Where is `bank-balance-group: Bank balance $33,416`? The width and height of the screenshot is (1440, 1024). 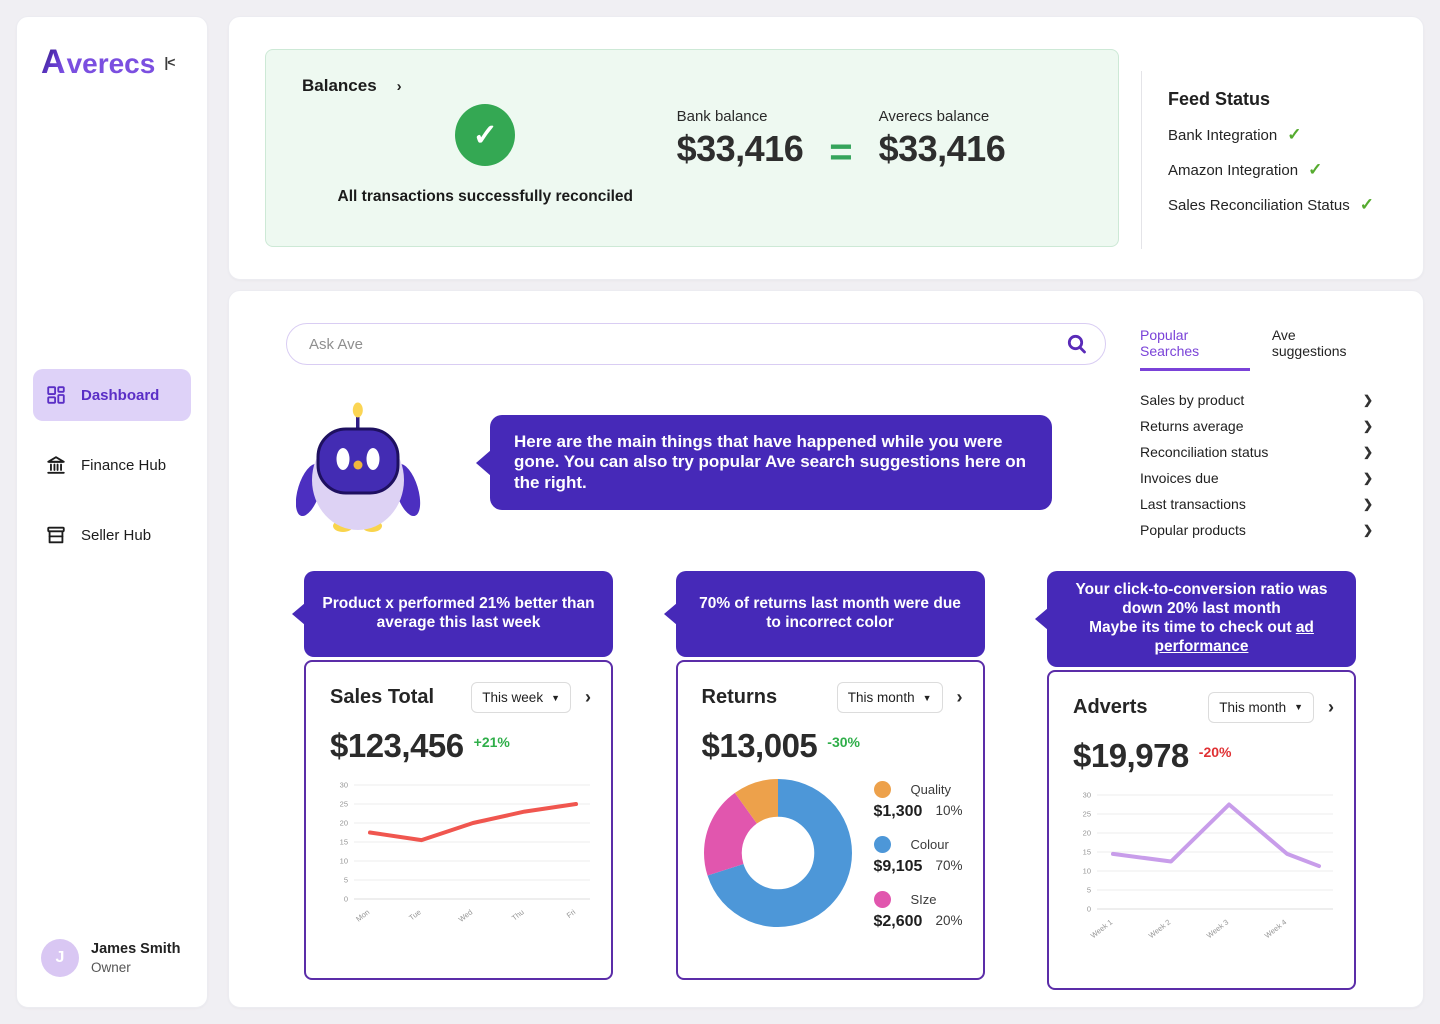 bank-balance-group: Bank balance $33,416 is located at coordinates (740, 139).